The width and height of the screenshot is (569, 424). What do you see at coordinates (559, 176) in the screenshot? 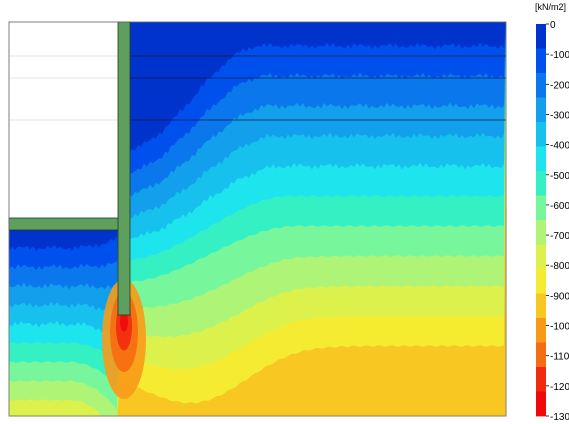
I see `colorbar-tick-label: -500` at bounding box center [559, 176].